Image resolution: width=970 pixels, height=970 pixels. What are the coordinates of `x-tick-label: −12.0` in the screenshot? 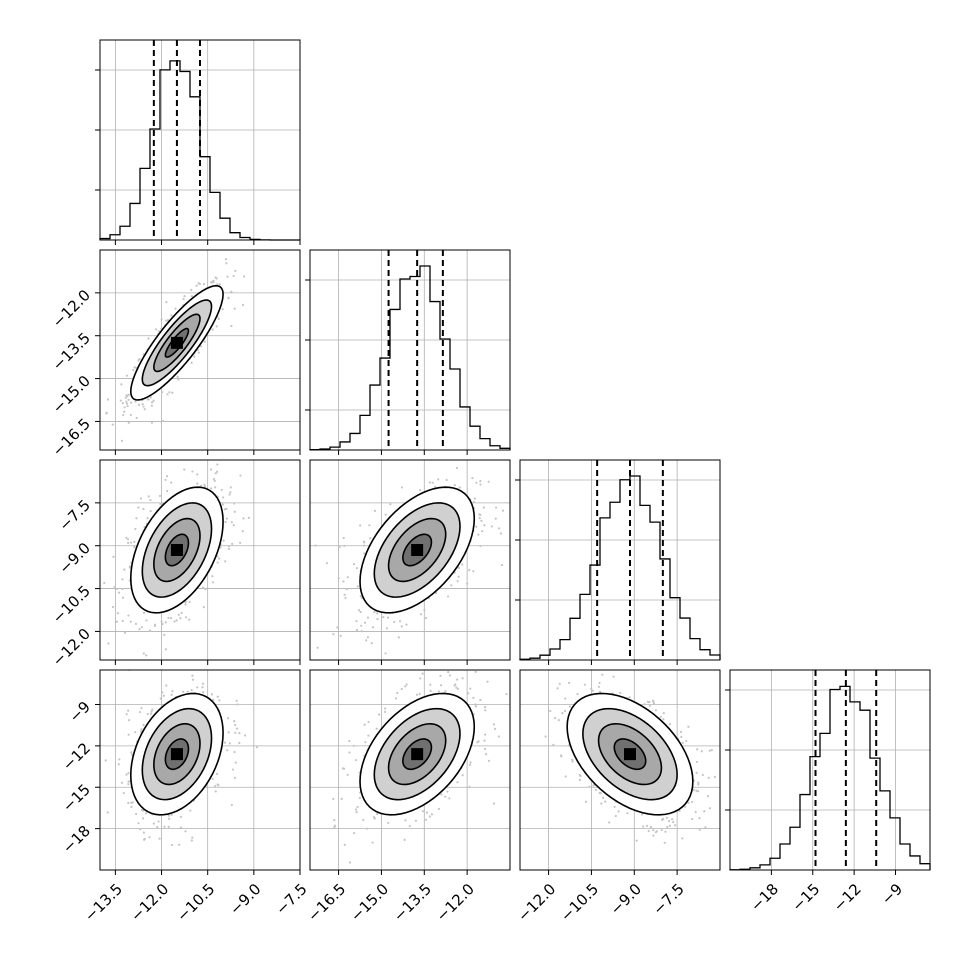 It's located at (536, 902).